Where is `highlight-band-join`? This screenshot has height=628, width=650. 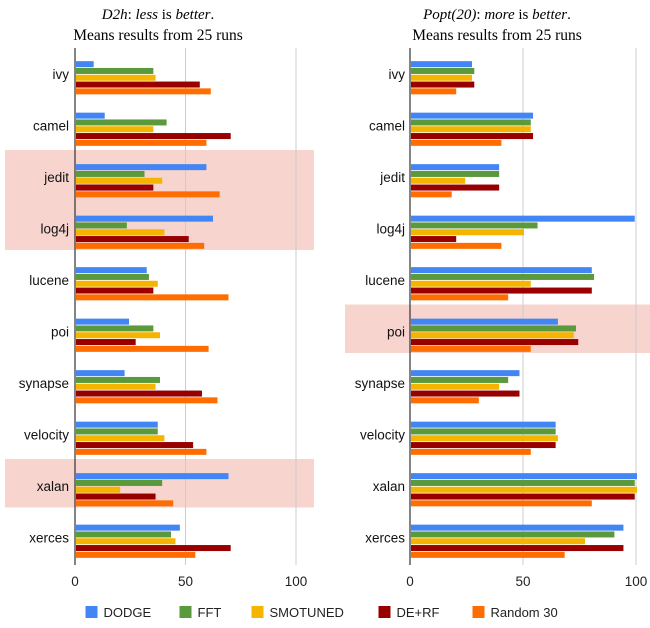
highlight-band-join is located at coordinates (159, 201).